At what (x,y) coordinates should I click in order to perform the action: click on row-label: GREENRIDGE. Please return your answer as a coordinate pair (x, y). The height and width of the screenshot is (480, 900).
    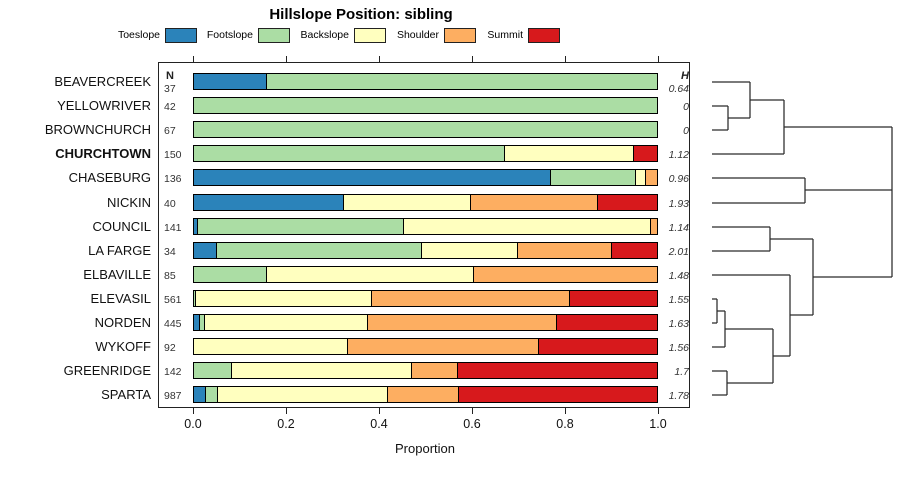
    Looking at the image, I should click on (107, 370).